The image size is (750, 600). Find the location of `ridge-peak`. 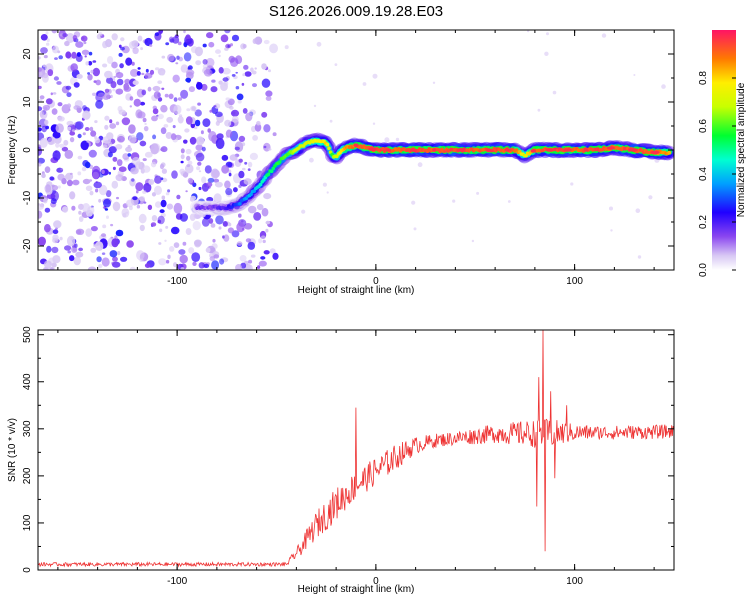

ridge-peak is located at coordinates (549, 150).